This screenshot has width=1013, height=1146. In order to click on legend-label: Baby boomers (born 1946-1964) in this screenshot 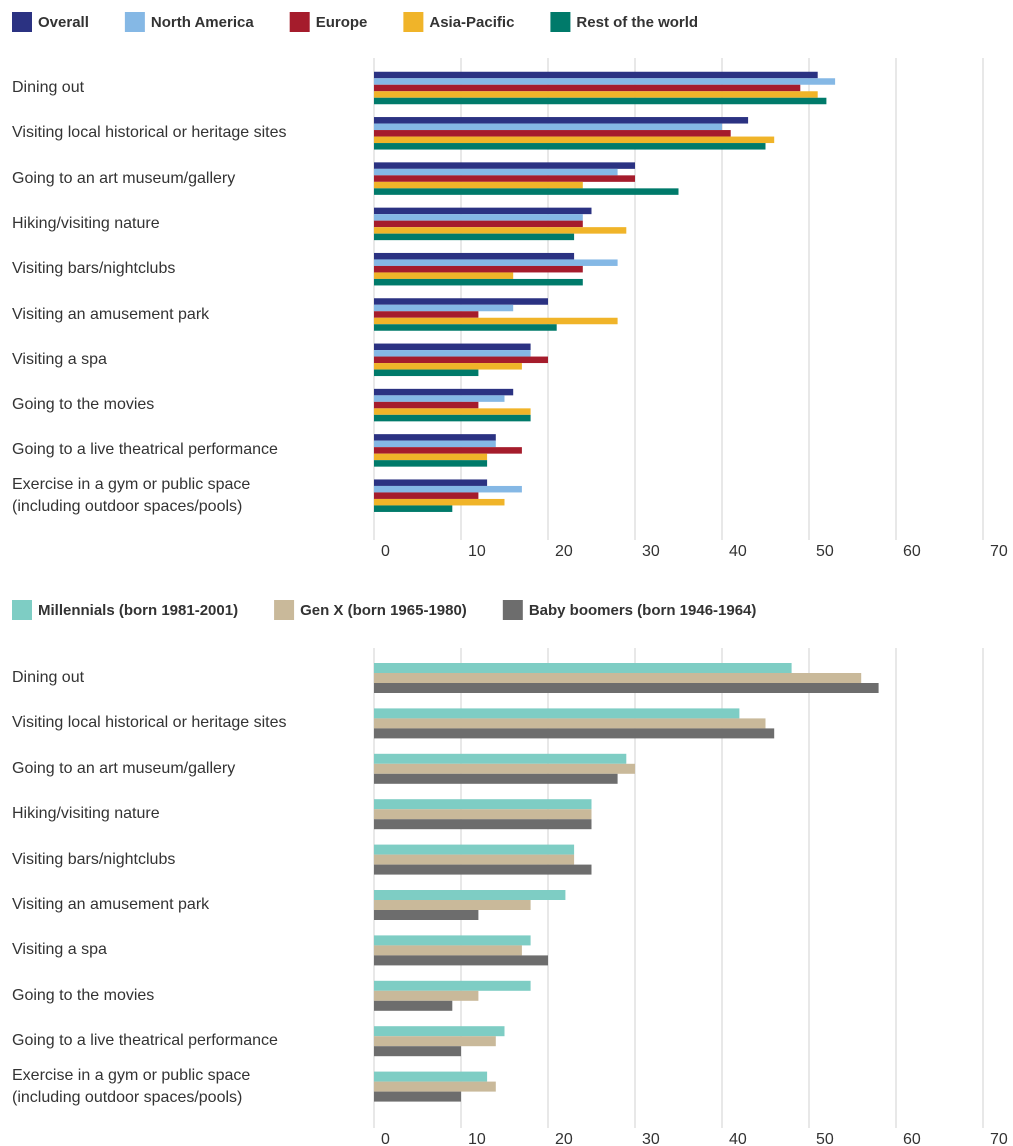, I will do `click(643, 610)`.